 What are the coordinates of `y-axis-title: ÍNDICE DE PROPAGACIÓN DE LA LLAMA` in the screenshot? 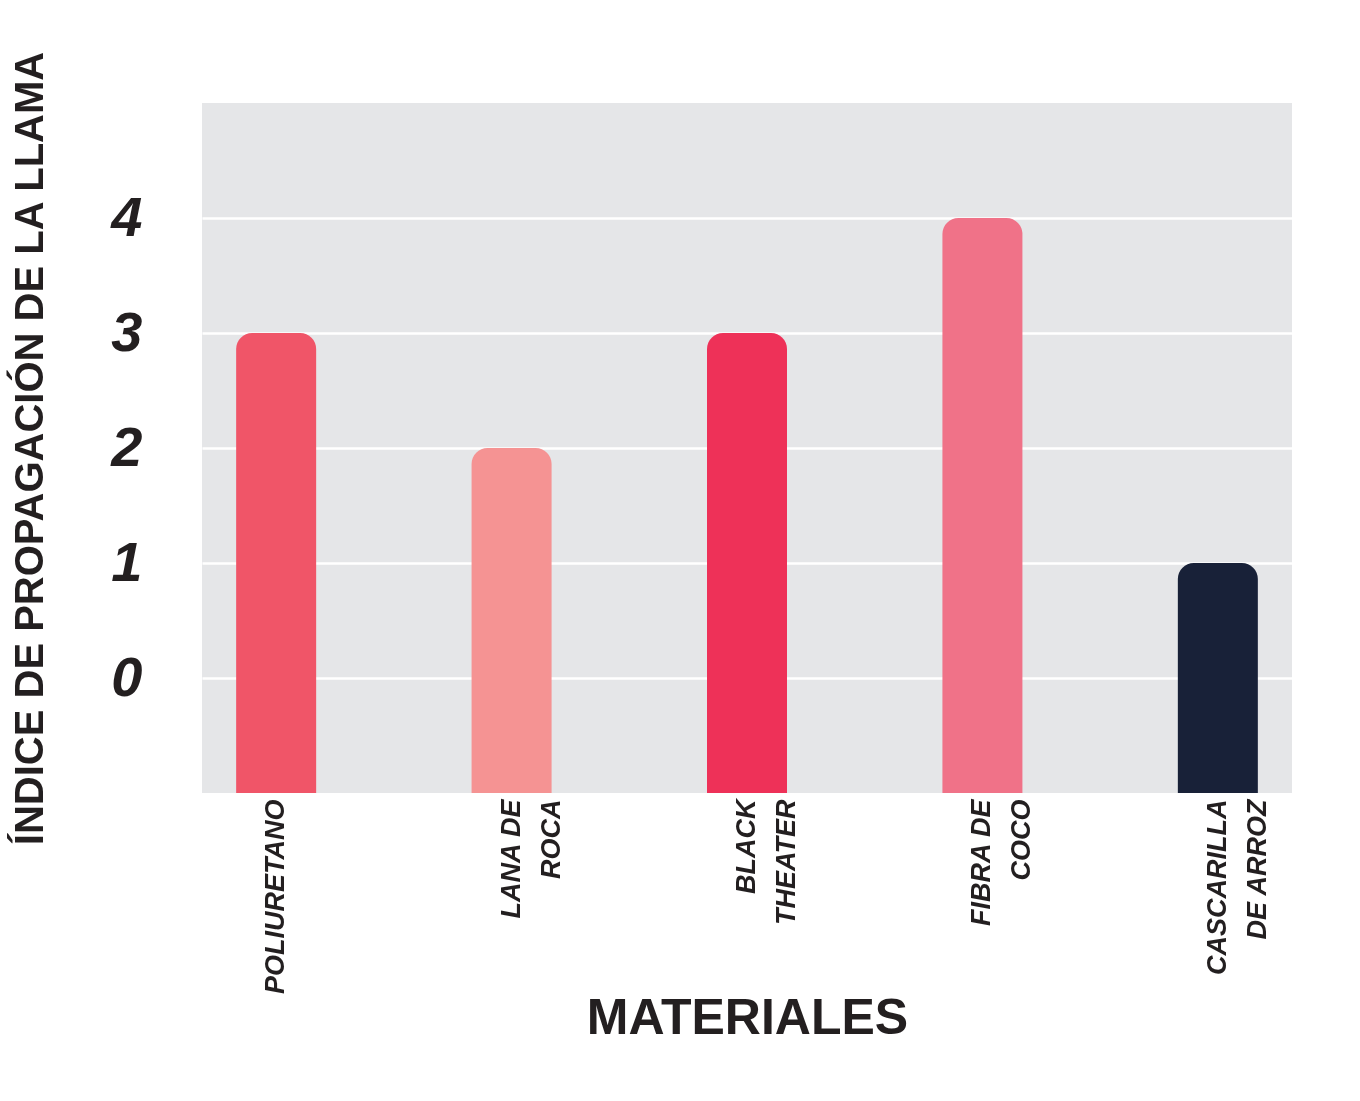 It's located at (29, 448).